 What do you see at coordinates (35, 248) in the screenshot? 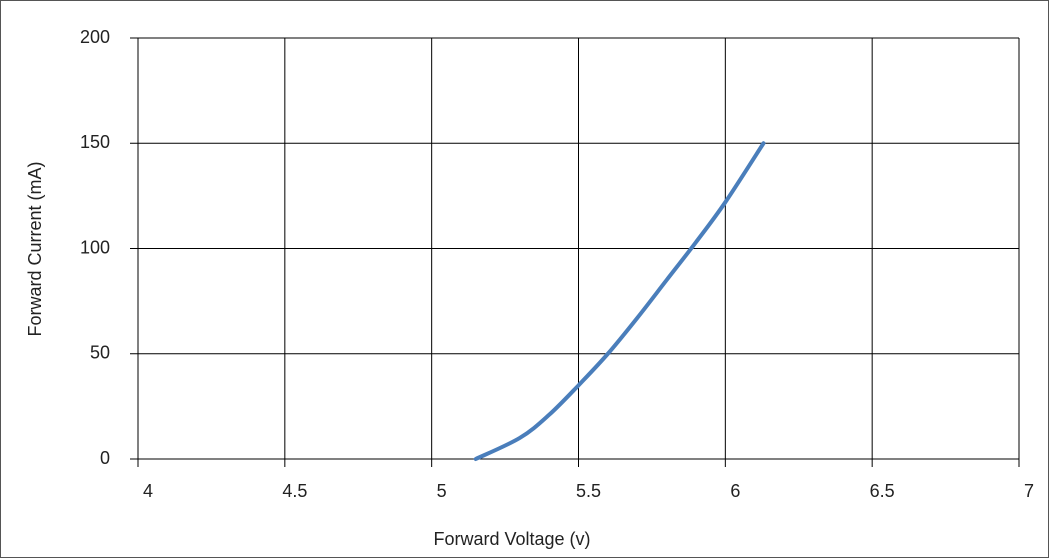
I see `y-axis-label: Forward Current (mA)` at bounding box center [35, 248].